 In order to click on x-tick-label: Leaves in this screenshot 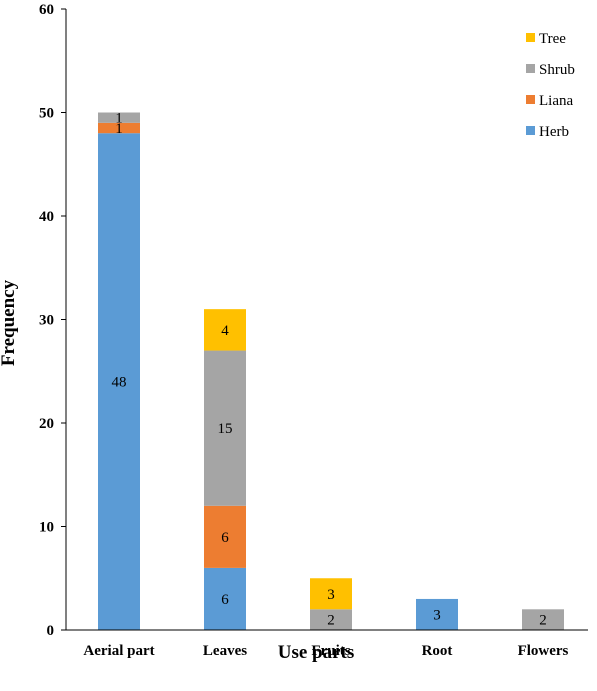, I will do `click(225, 651)`.